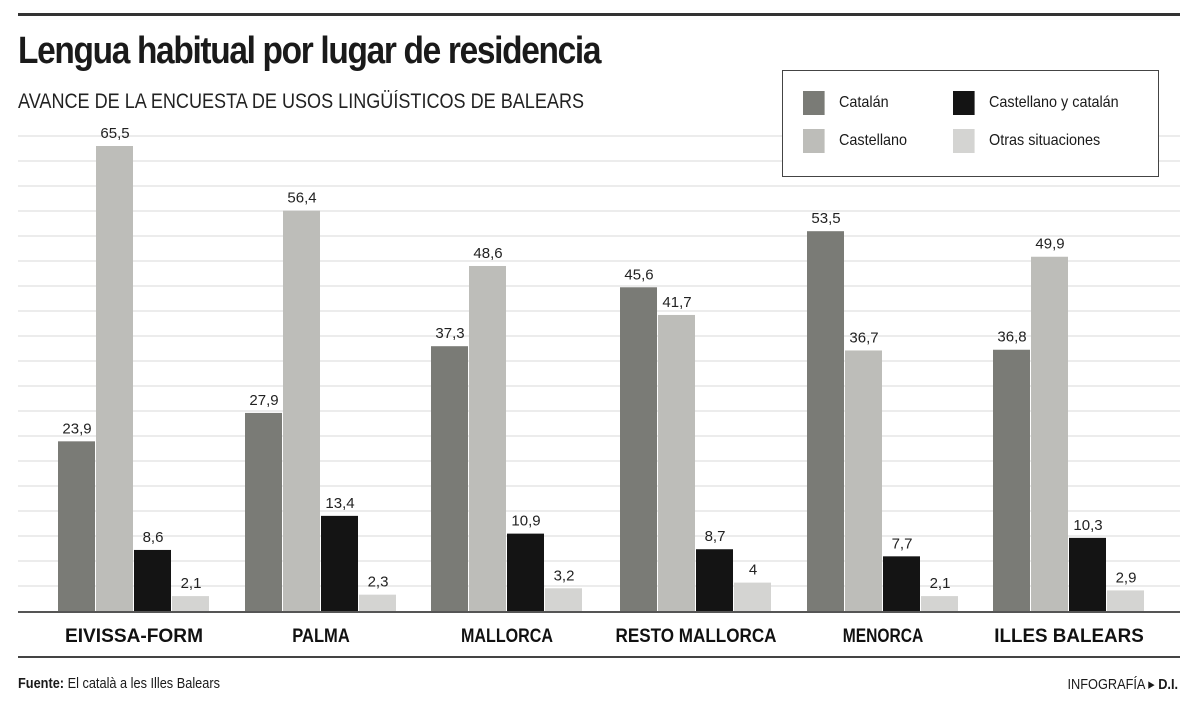  What do you see at coordinates (378, 582) in the screenshot?
I see `data-label: 2,3` at bounding box center [378, 582].